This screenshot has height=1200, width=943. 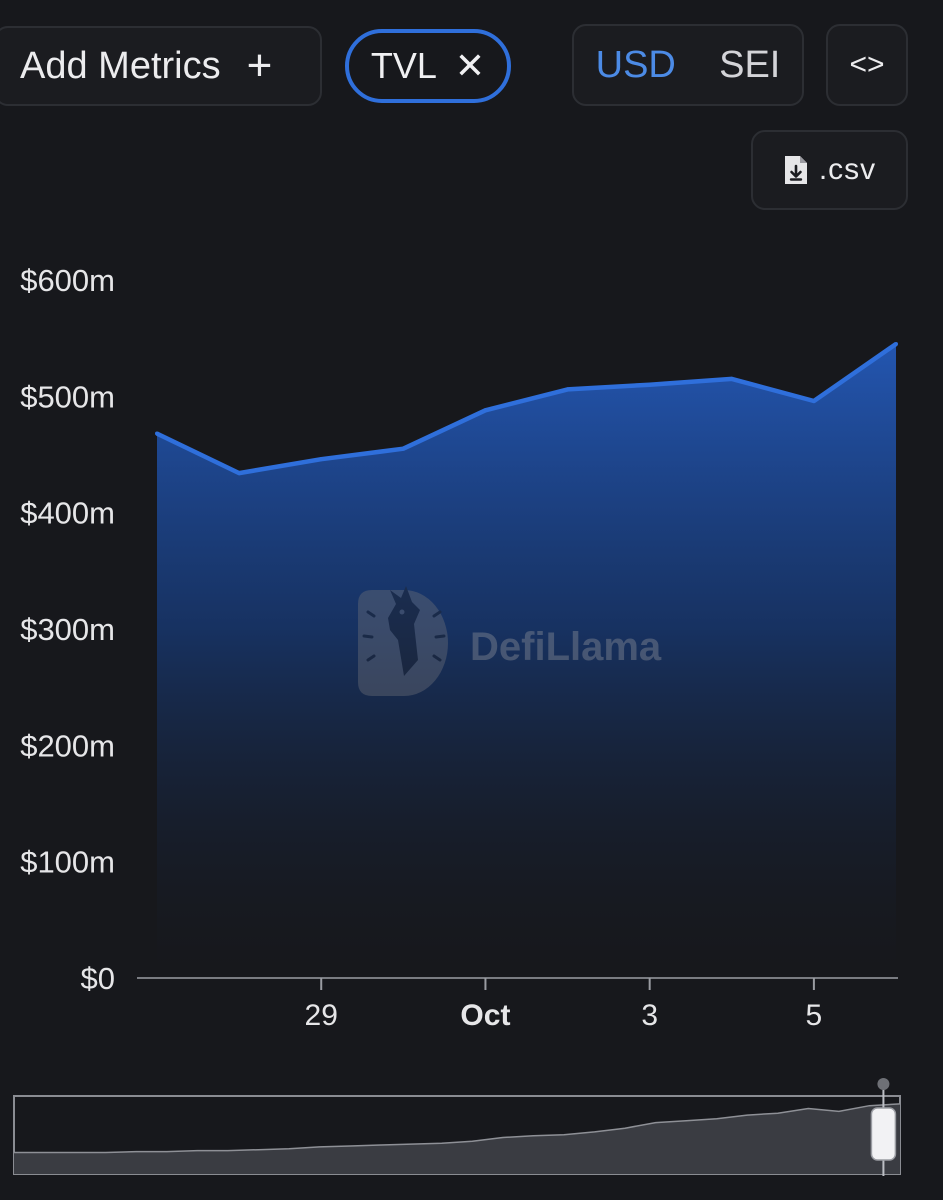 I want to click on embed-button: <>, so click(x=867, y=65).